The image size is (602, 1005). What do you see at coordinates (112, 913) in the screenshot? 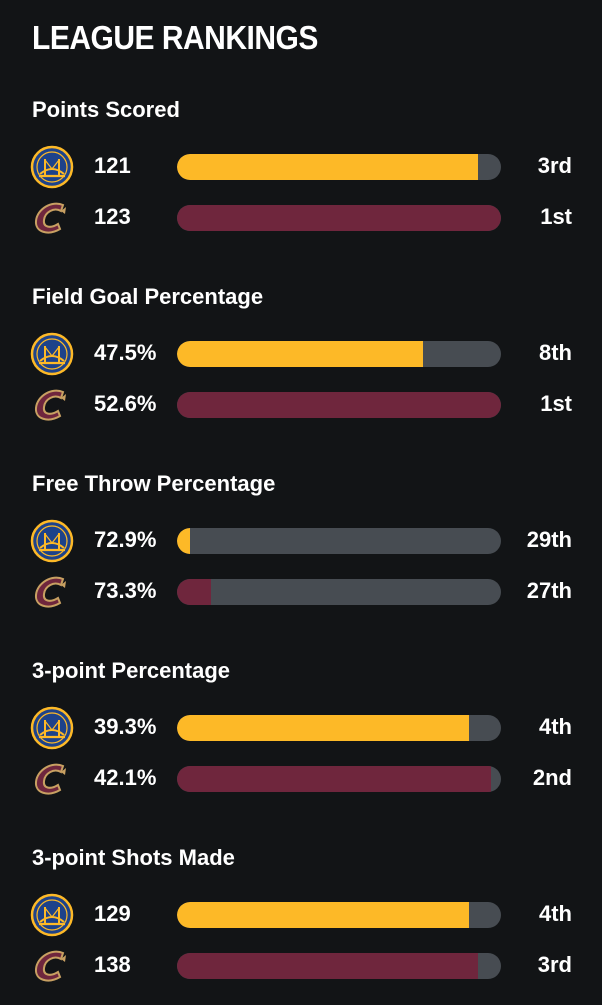
I see `stat-value: 129` at bounding box center [112, 913].